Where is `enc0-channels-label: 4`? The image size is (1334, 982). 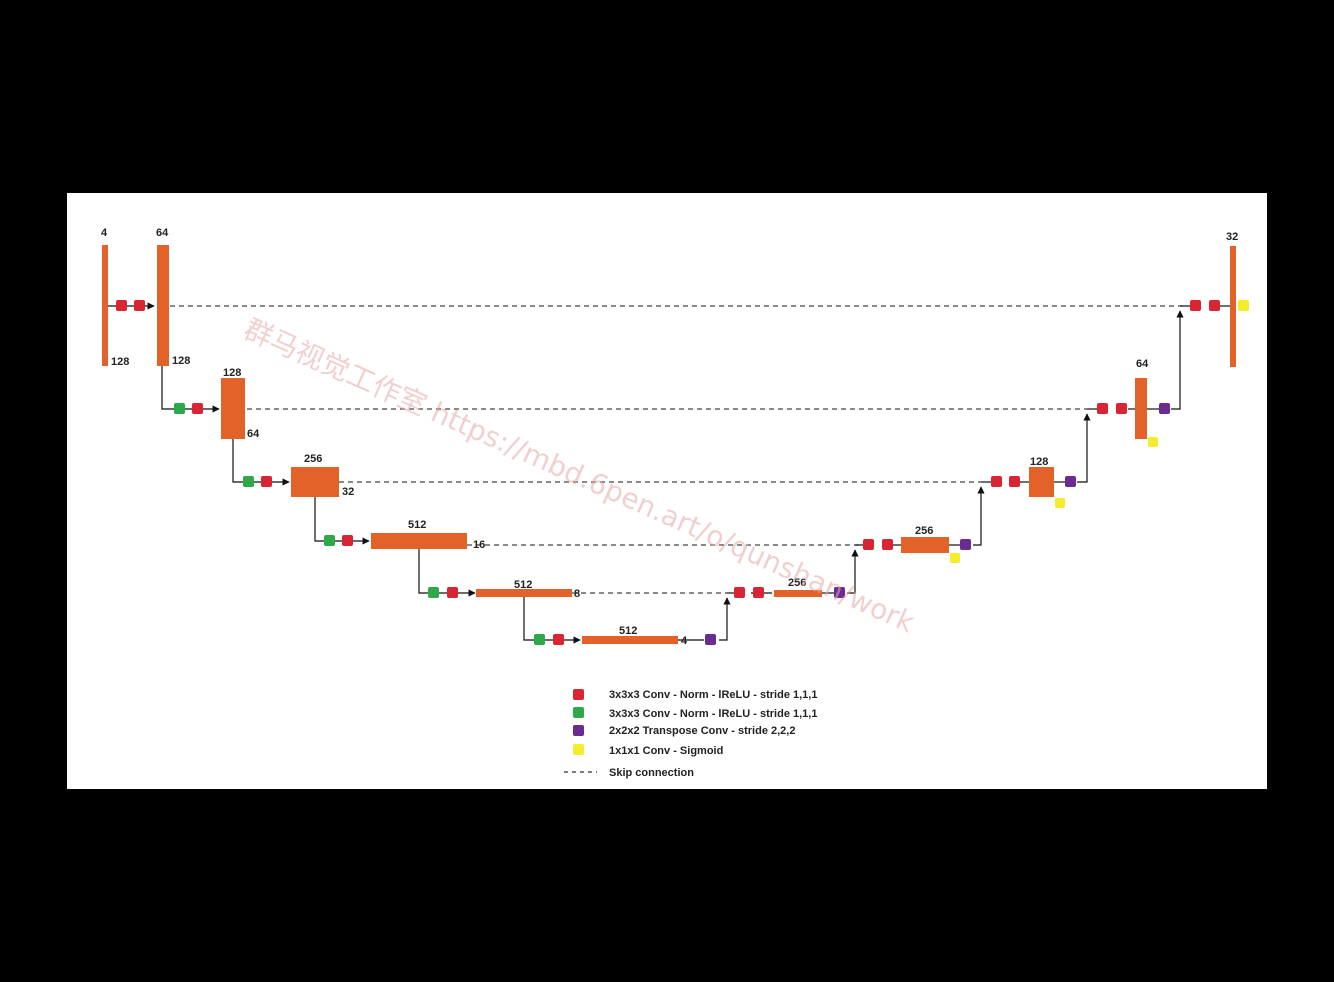
enc0-channels-label: 4 is located at coordinates (104, 233).